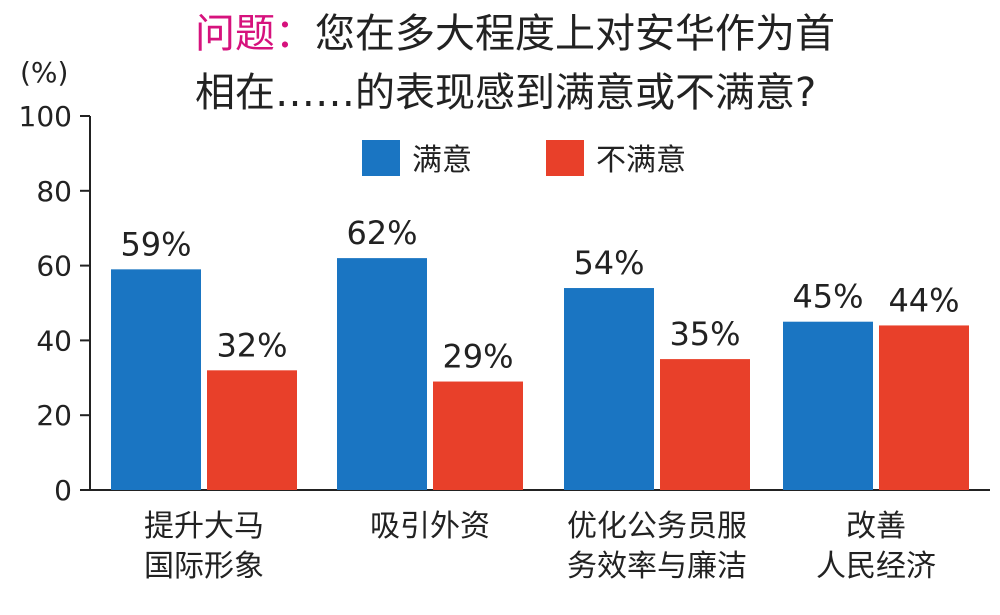 The width and height of the screenshot is (1000, 615). I want to click on y-axis-label: (%), so click(44, 72).